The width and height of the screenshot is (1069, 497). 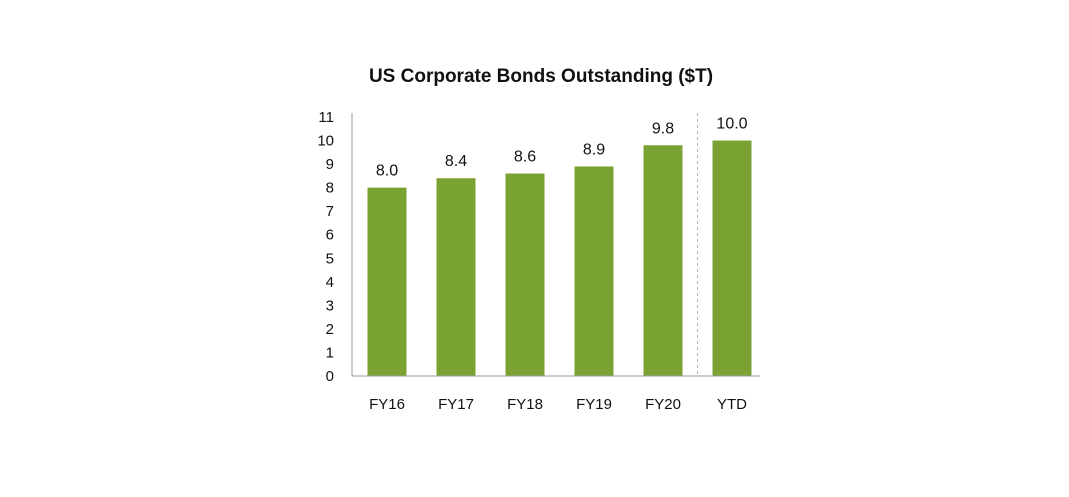 What do you see at coordinates (330, 282) in the screenshot?
I see `y-tick-label: 4` at bounding box center [330, 282].